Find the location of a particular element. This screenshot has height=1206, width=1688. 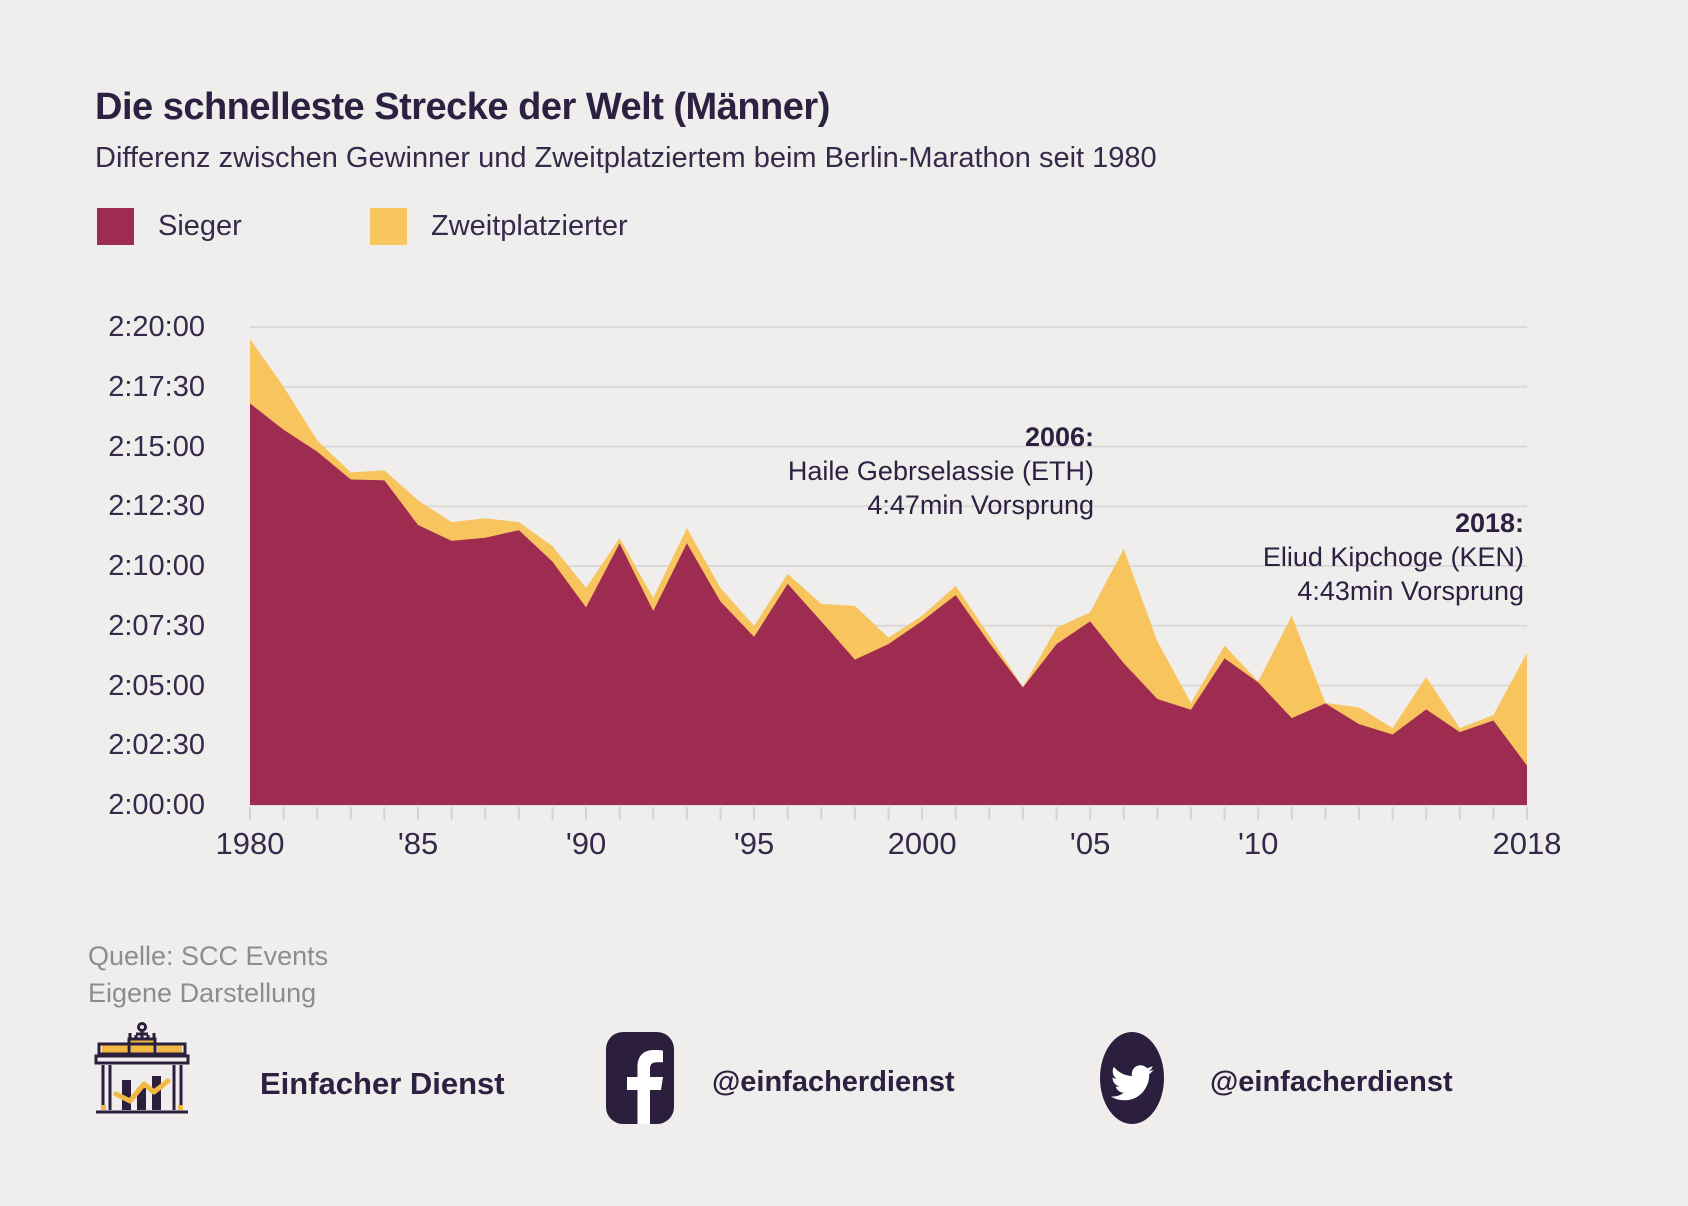

annotation-2018-athlete: Eliud Kipchoge (KEN) is located at coordinates (1393, 557).